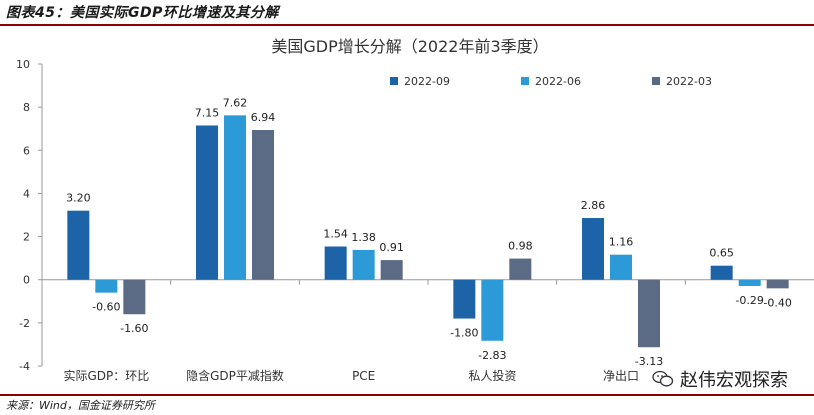 This screenshot has height=415, width=814. Describe the element at coordinates (142, 13) in the screenshot. I see `figure-title: 图表45：美国实际GDP环比增速及其分解` at that location.